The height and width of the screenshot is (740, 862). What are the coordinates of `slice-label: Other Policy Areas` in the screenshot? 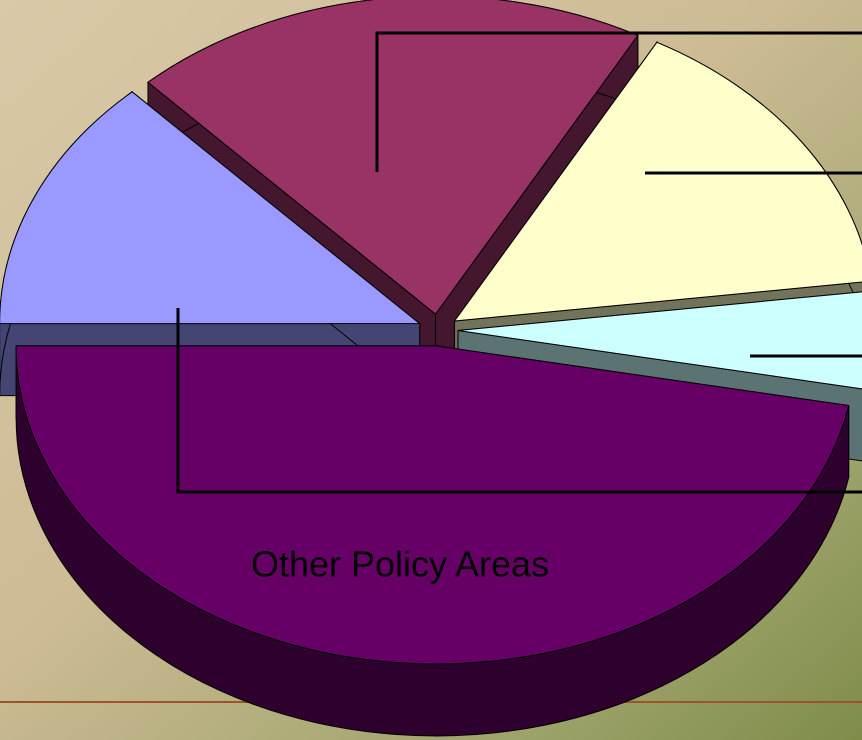 It's located at (400, 564).